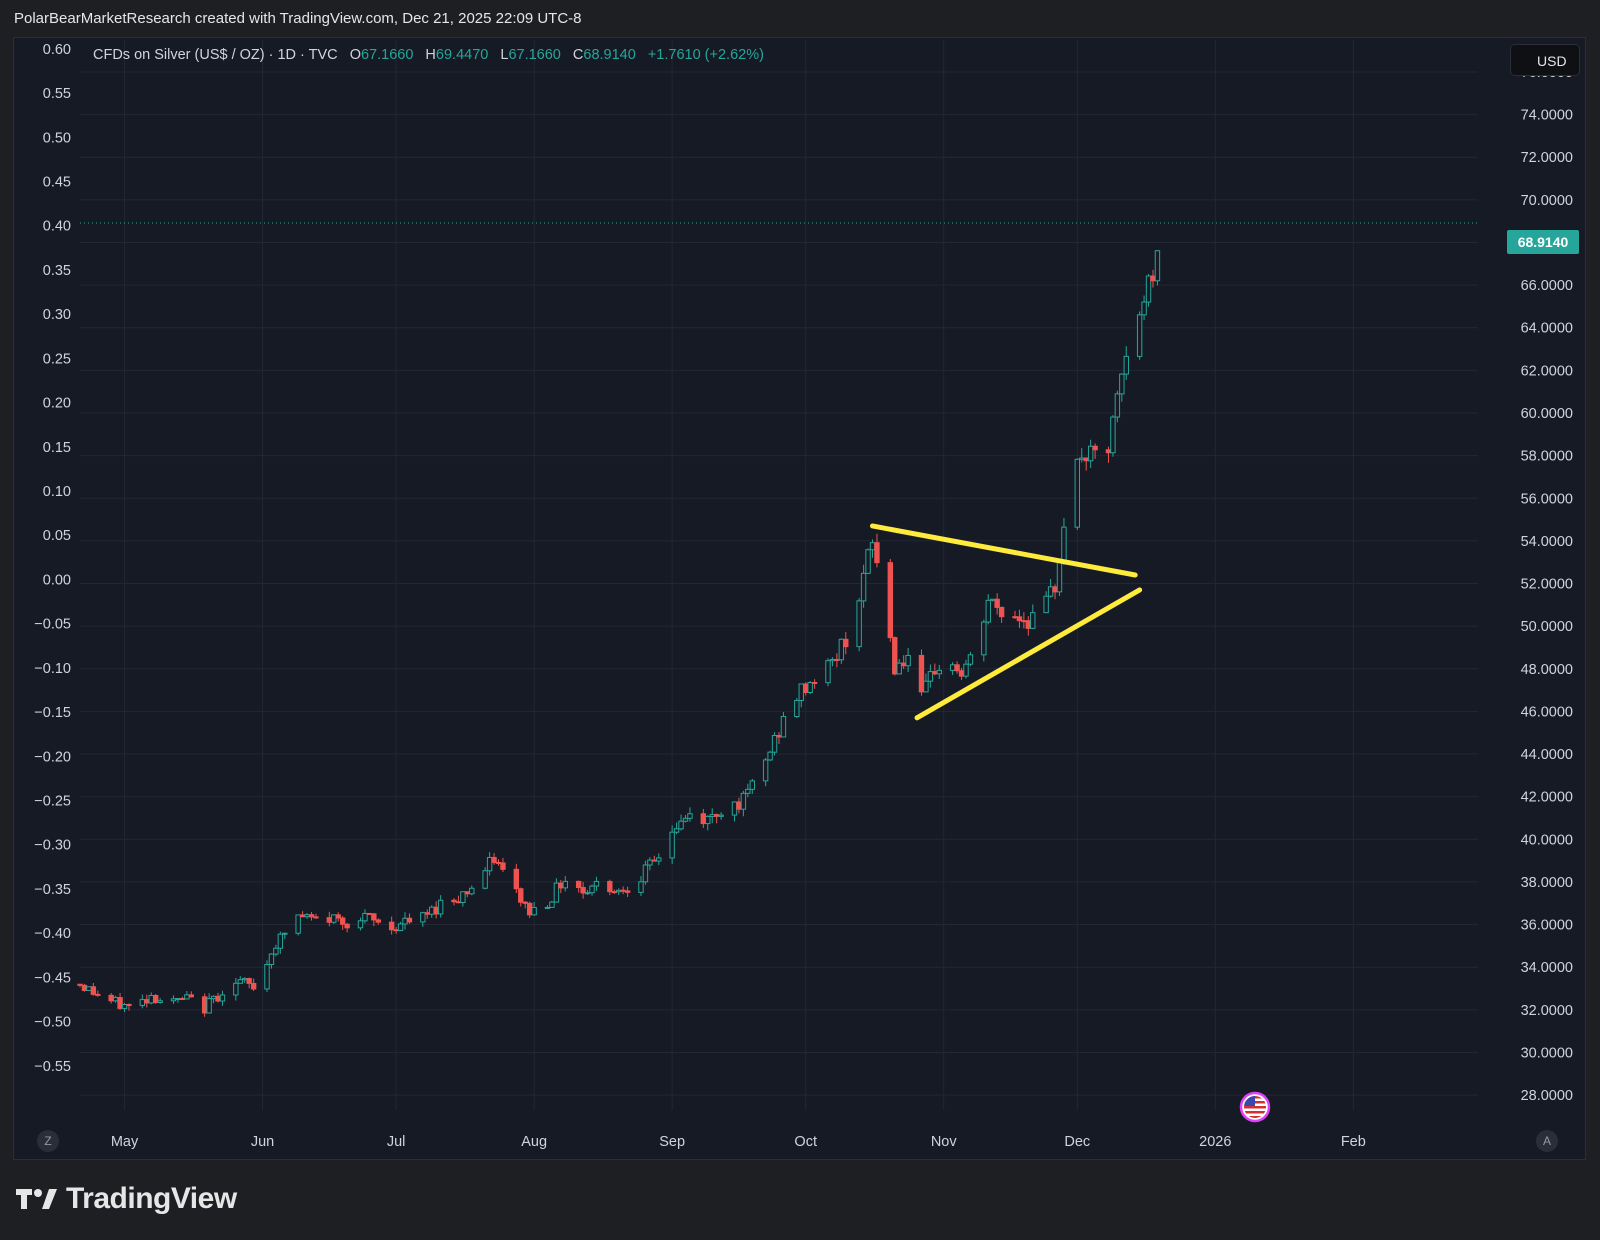 The height and width of the screenshot is (1240, 1600). What do you see at coordinates (48, 1141) in the screenshot?
I see `left-scale-button: Z` at bounding box center [48, 1141].